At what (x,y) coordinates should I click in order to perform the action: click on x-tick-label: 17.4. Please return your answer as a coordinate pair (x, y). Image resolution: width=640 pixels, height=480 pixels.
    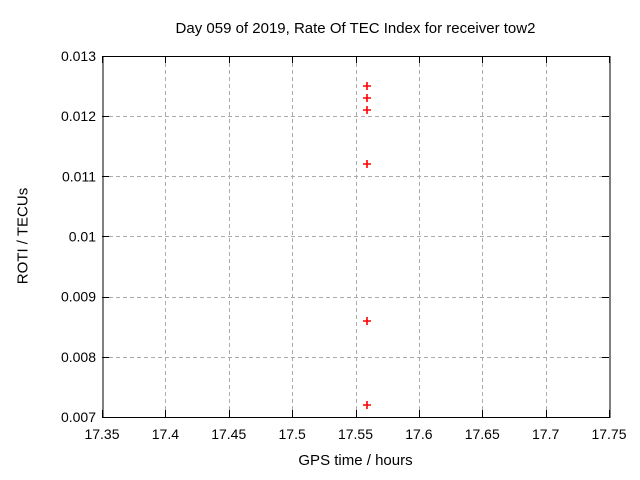
    Looking at the image, I should click on (165, 434).